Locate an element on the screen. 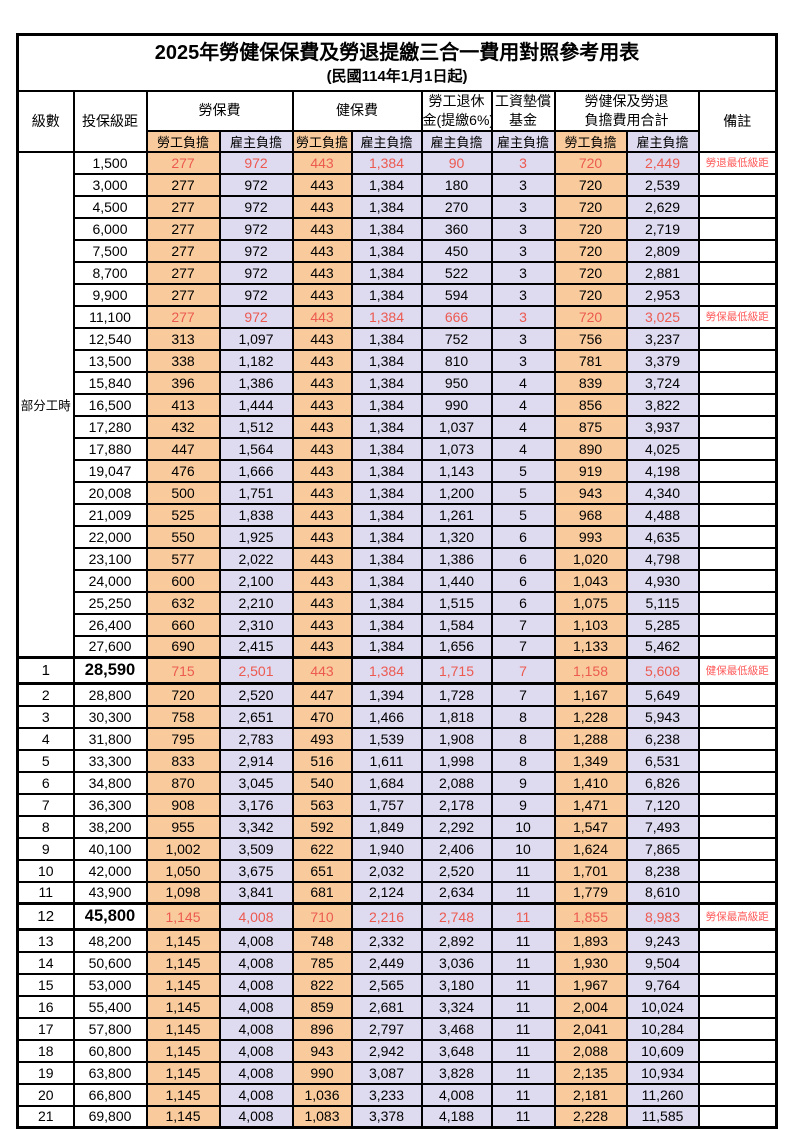 The width and height of the screenshot is (791, 1129). cell-total-employer: 7,493 is located at coordinates (662, 826).